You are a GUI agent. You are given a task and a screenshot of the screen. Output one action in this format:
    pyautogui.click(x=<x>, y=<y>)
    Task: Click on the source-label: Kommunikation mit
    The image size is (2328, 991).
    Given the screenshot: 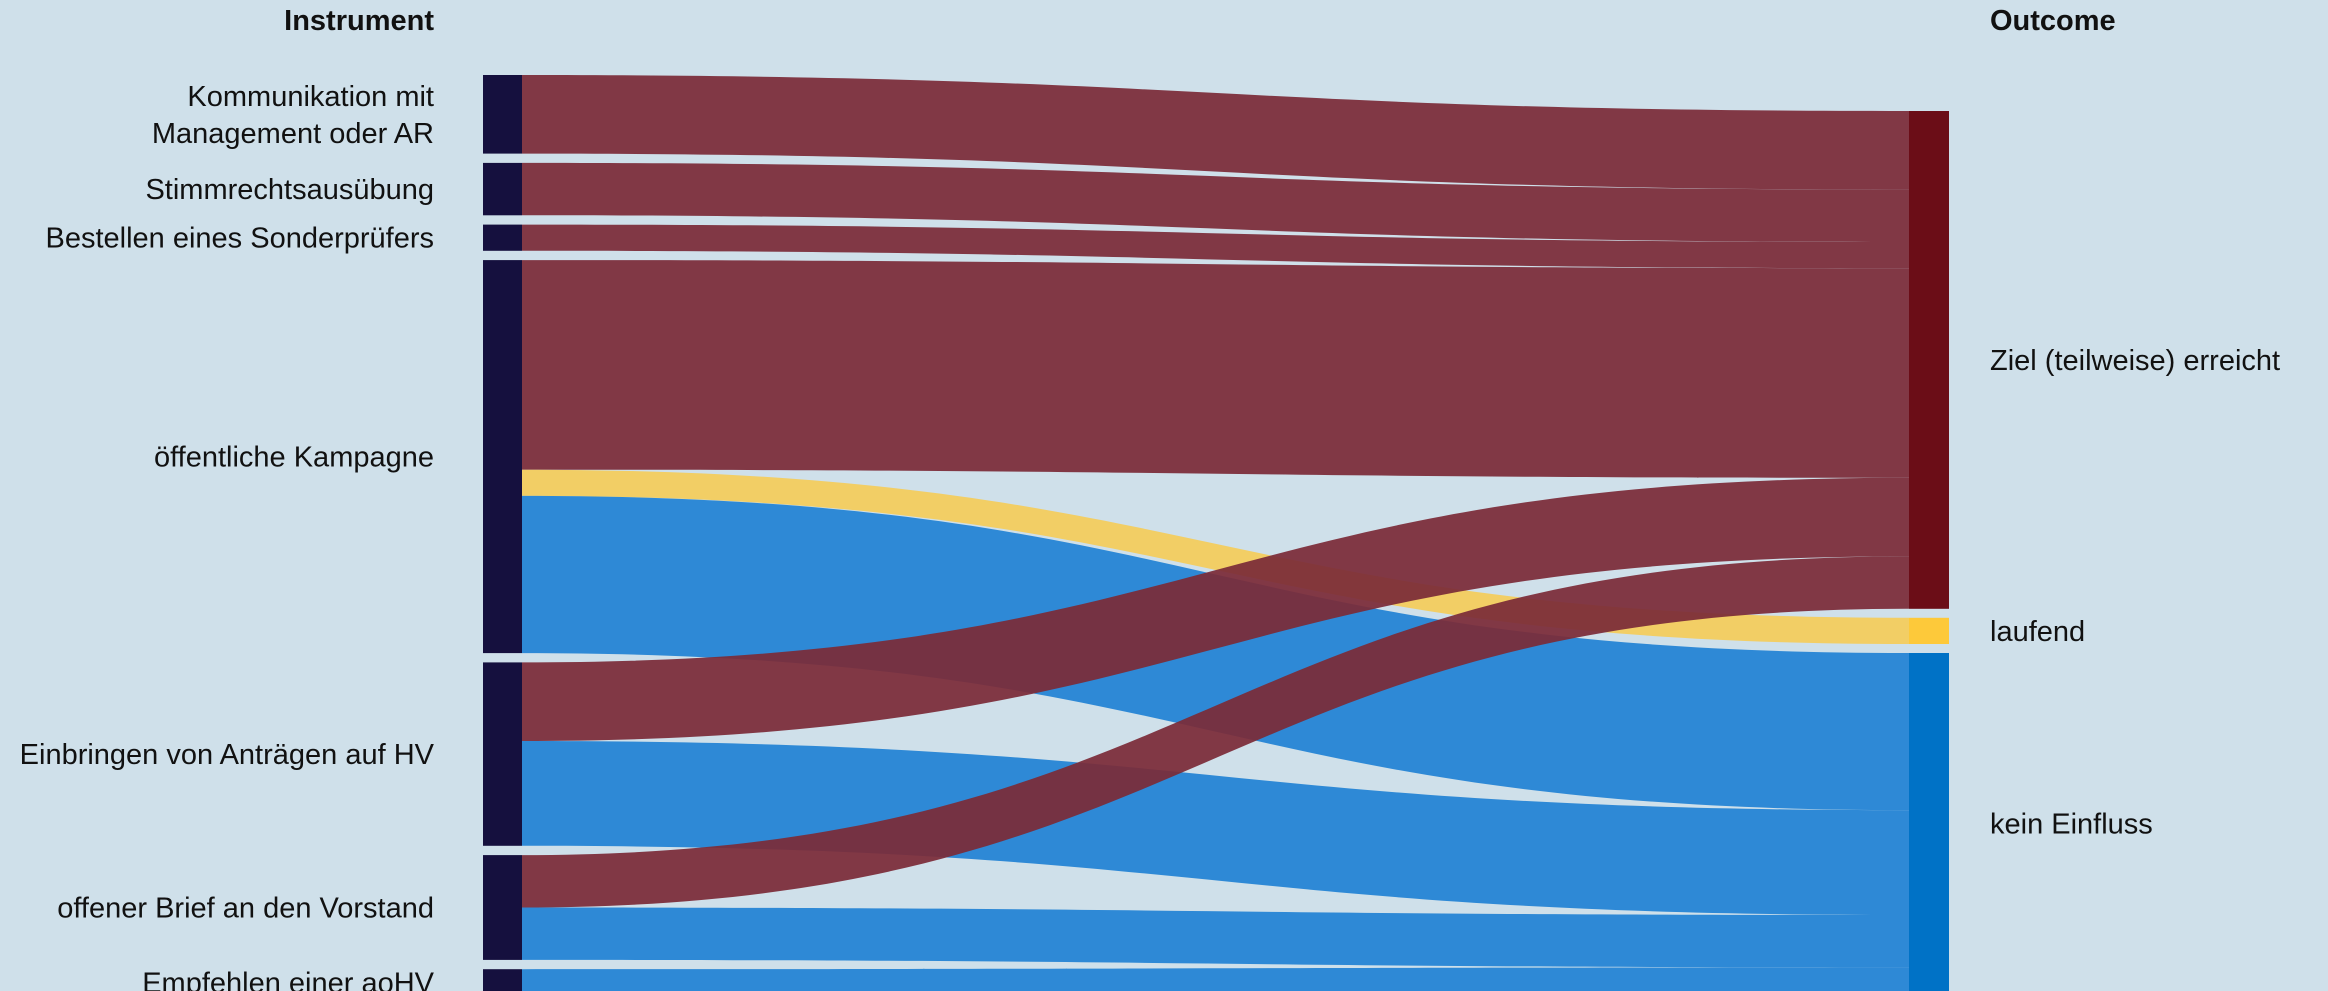 What is the action you would take?
    pyautogui.click(x=310, y=97)
    